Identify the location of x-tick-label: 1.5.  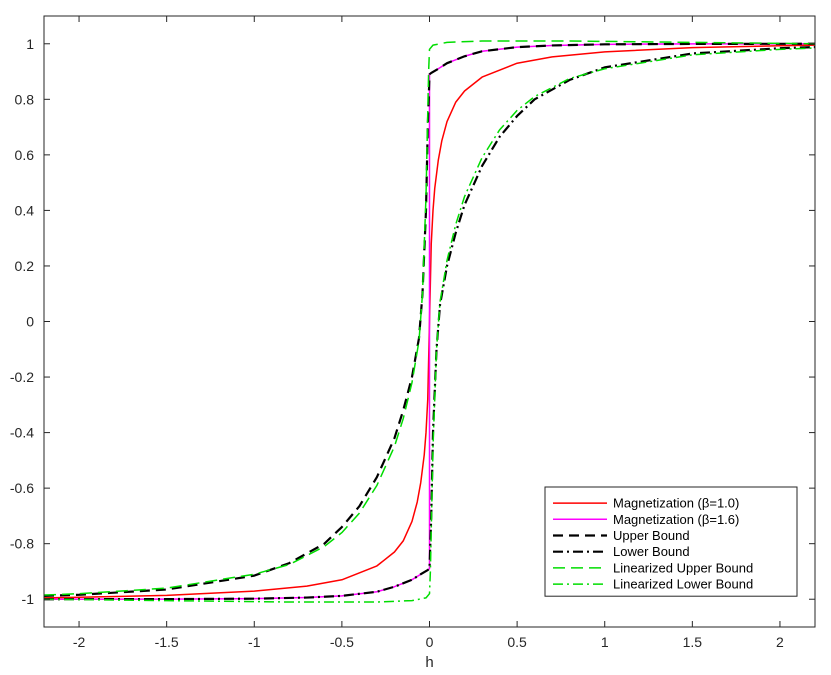
(693, 642).